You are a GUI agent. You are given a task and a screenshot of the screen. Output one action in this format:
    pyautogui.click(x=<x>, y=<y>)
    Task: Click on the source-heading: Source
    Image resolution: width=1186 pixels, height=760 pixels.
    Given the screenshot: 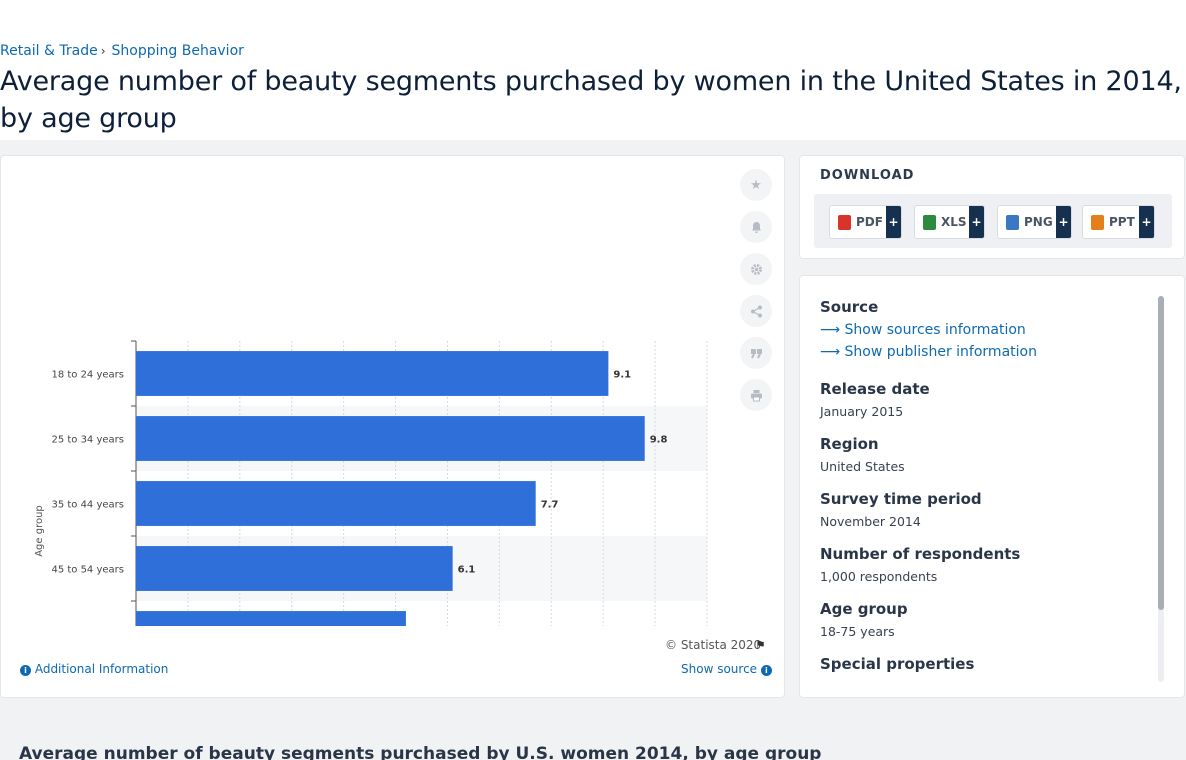 What is the action you would take?
    pyautogui.click(x=849, y=307)
    